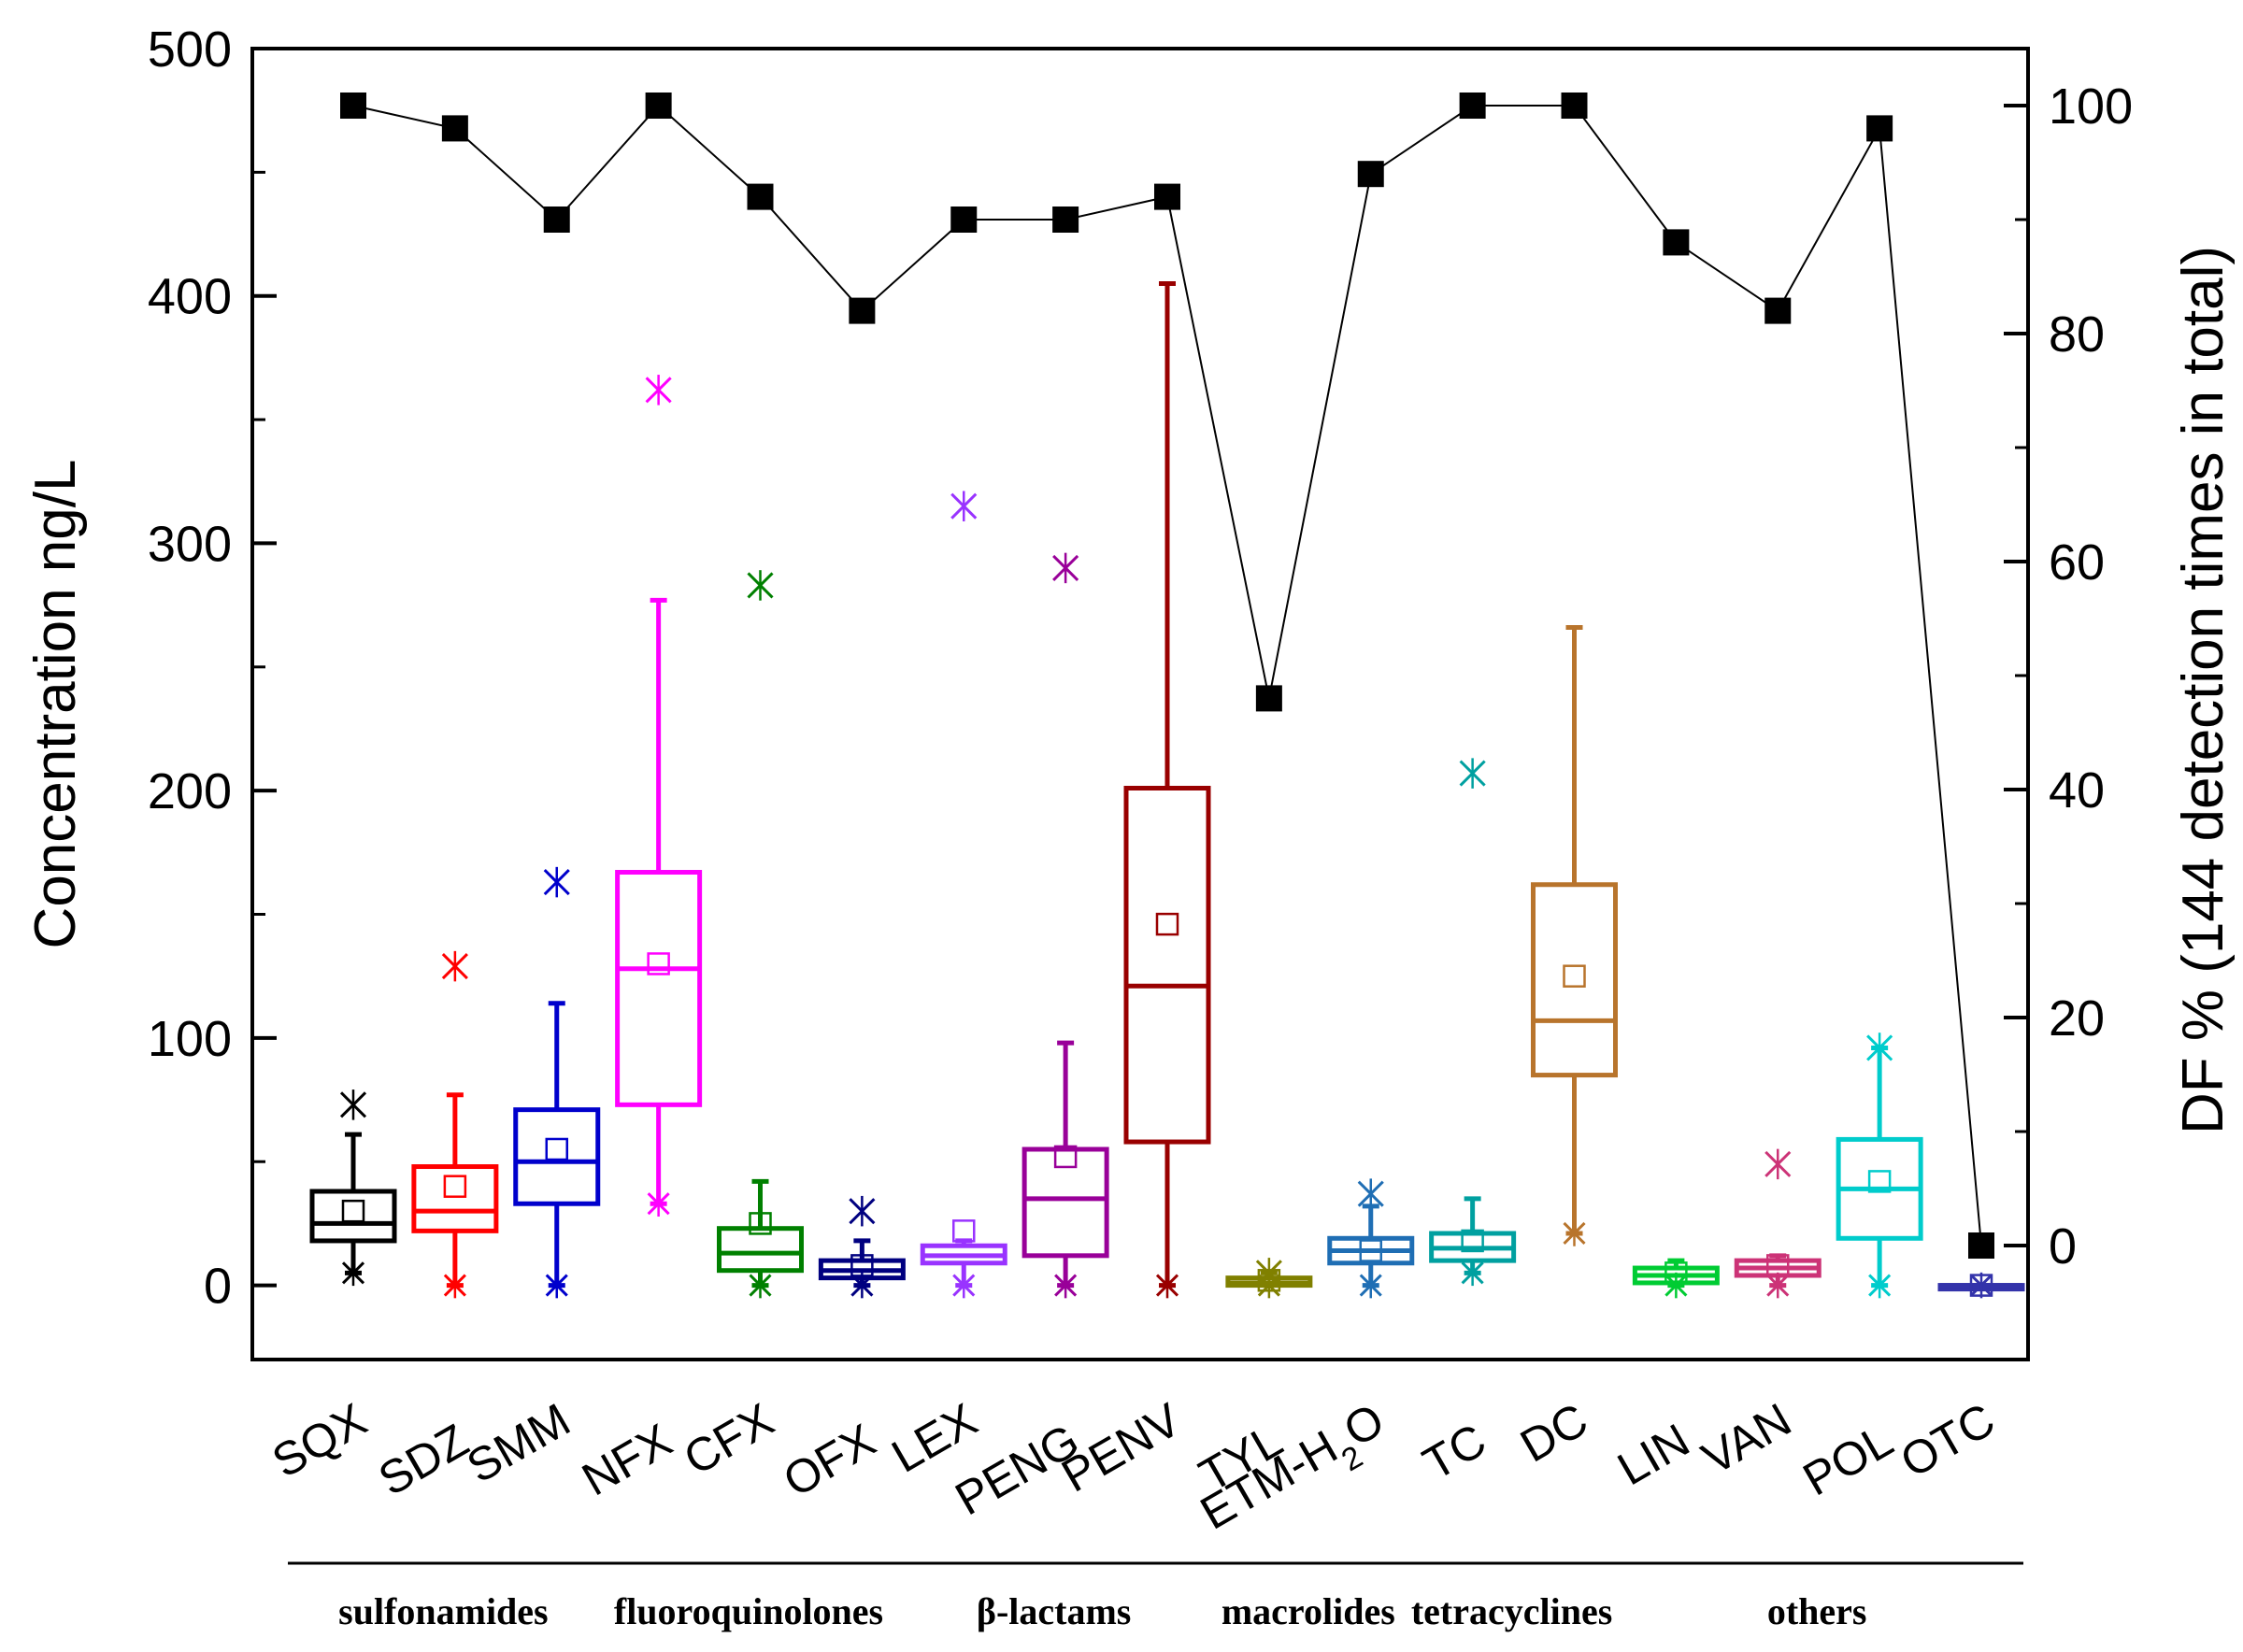 Image resolution: width=2243 pixels, height=1652 pixels. Describe the element at coordinates (2077, 790) in the screenshot. I see `right-tick-label: 40` at that location.